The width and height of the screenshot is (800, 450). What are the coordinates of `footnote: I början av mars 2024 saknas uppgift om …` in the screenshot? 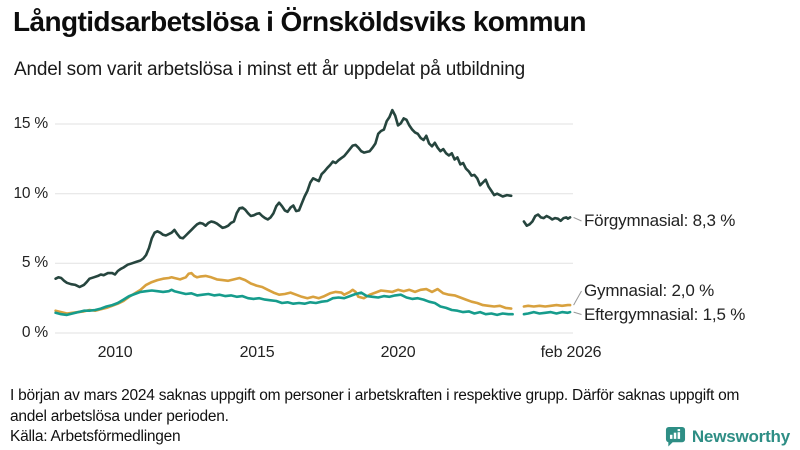 It's located at (375, 406).